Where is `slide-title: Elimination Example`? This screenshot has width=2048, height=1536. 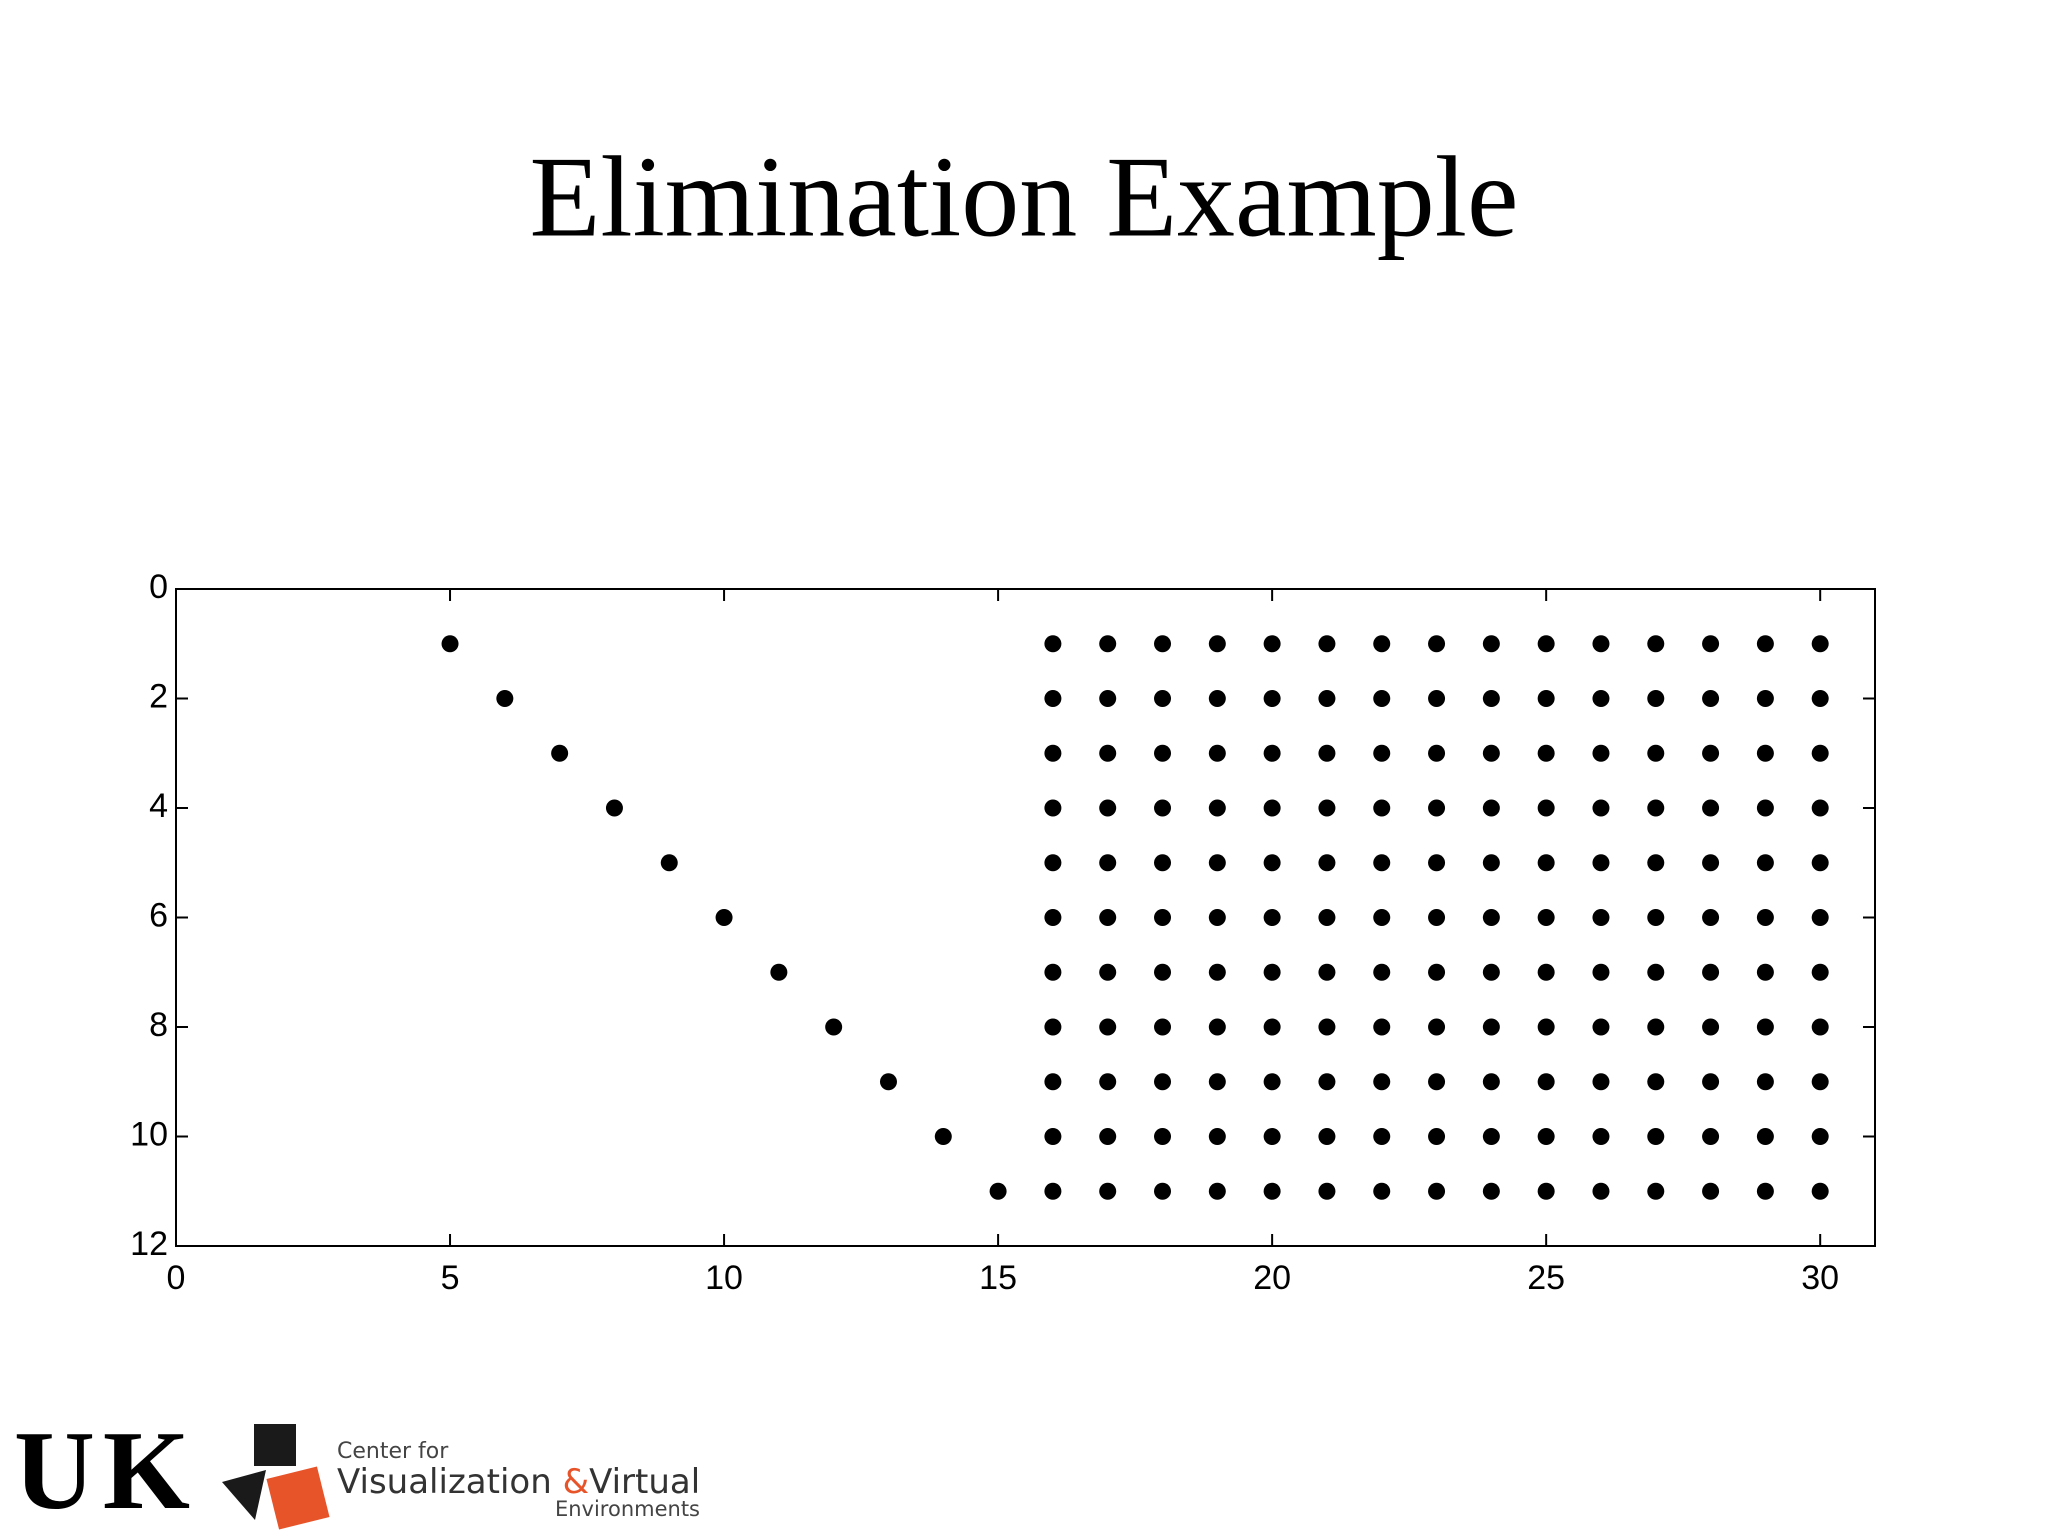 slide-title: Elimination Example is located at coordinates (1023, 198).